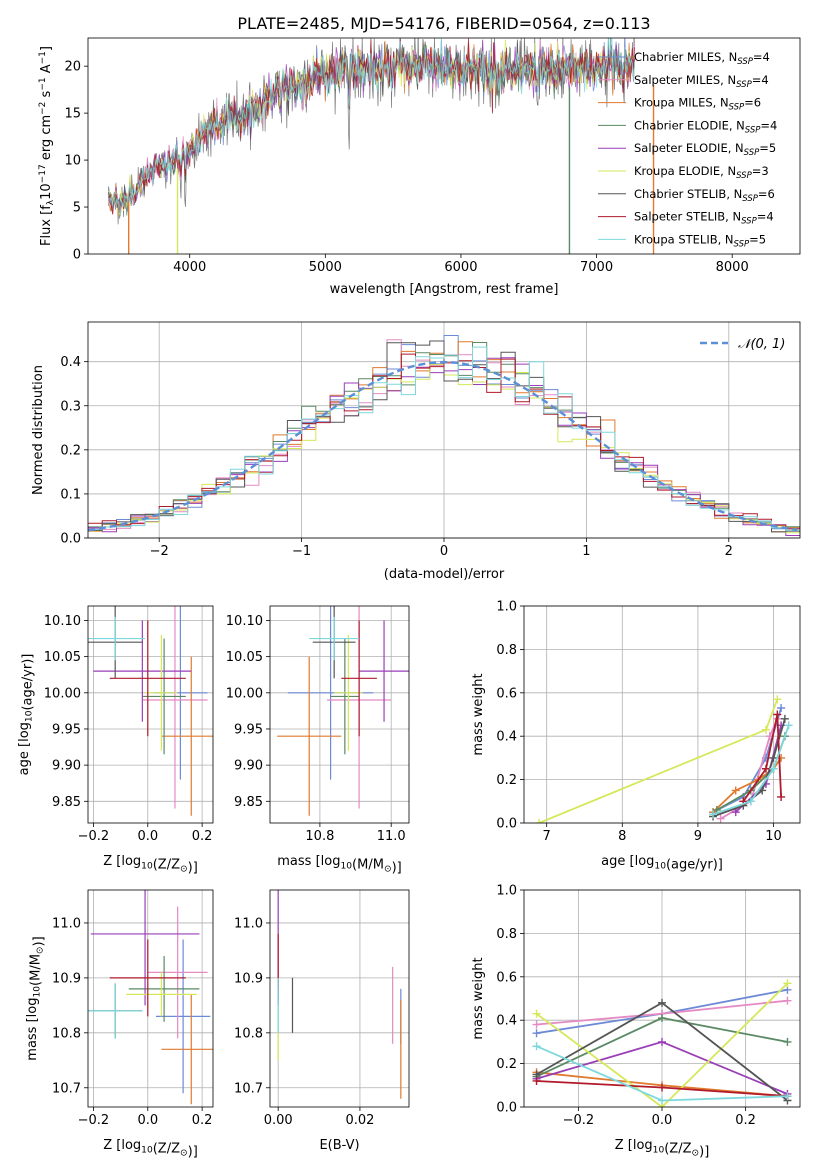 The image size is (819, 1170). What do you see at coordinates (705, 149) in the screenshot?
I see `legend-entry-label: Salpeter ELODIE, NSSP=5` at bounding box center [705, 149].